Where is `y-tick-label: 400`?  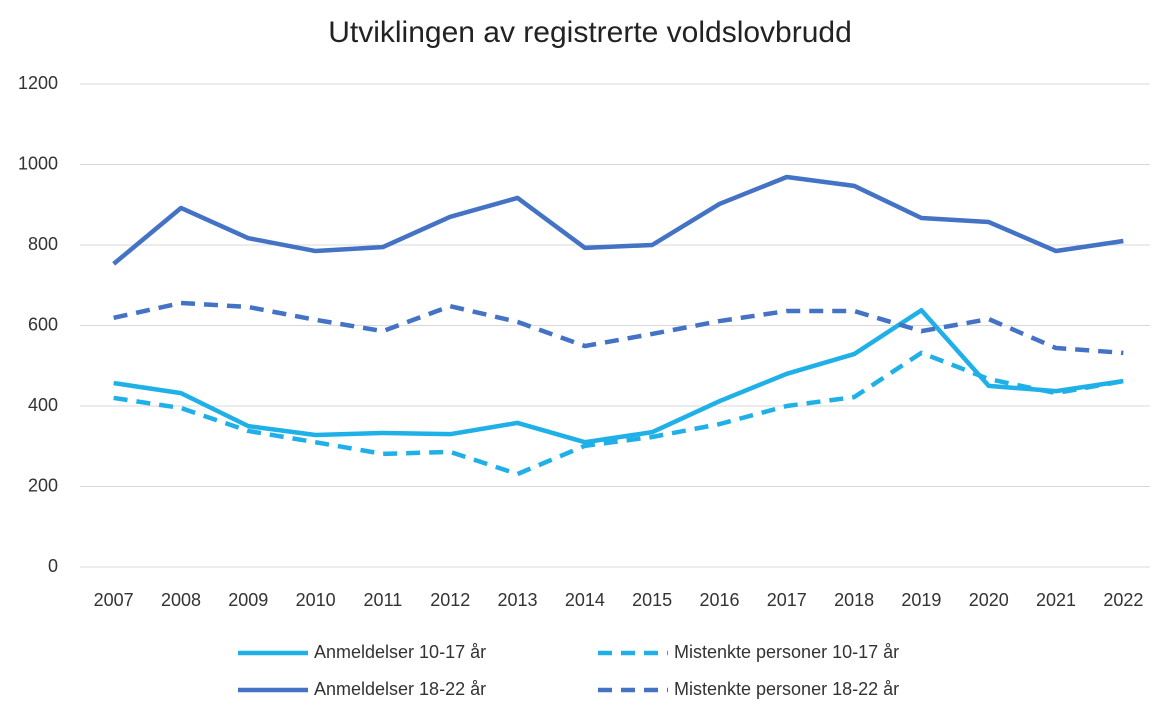
y-tick-label: 400 is located at coordinates (43, 405).